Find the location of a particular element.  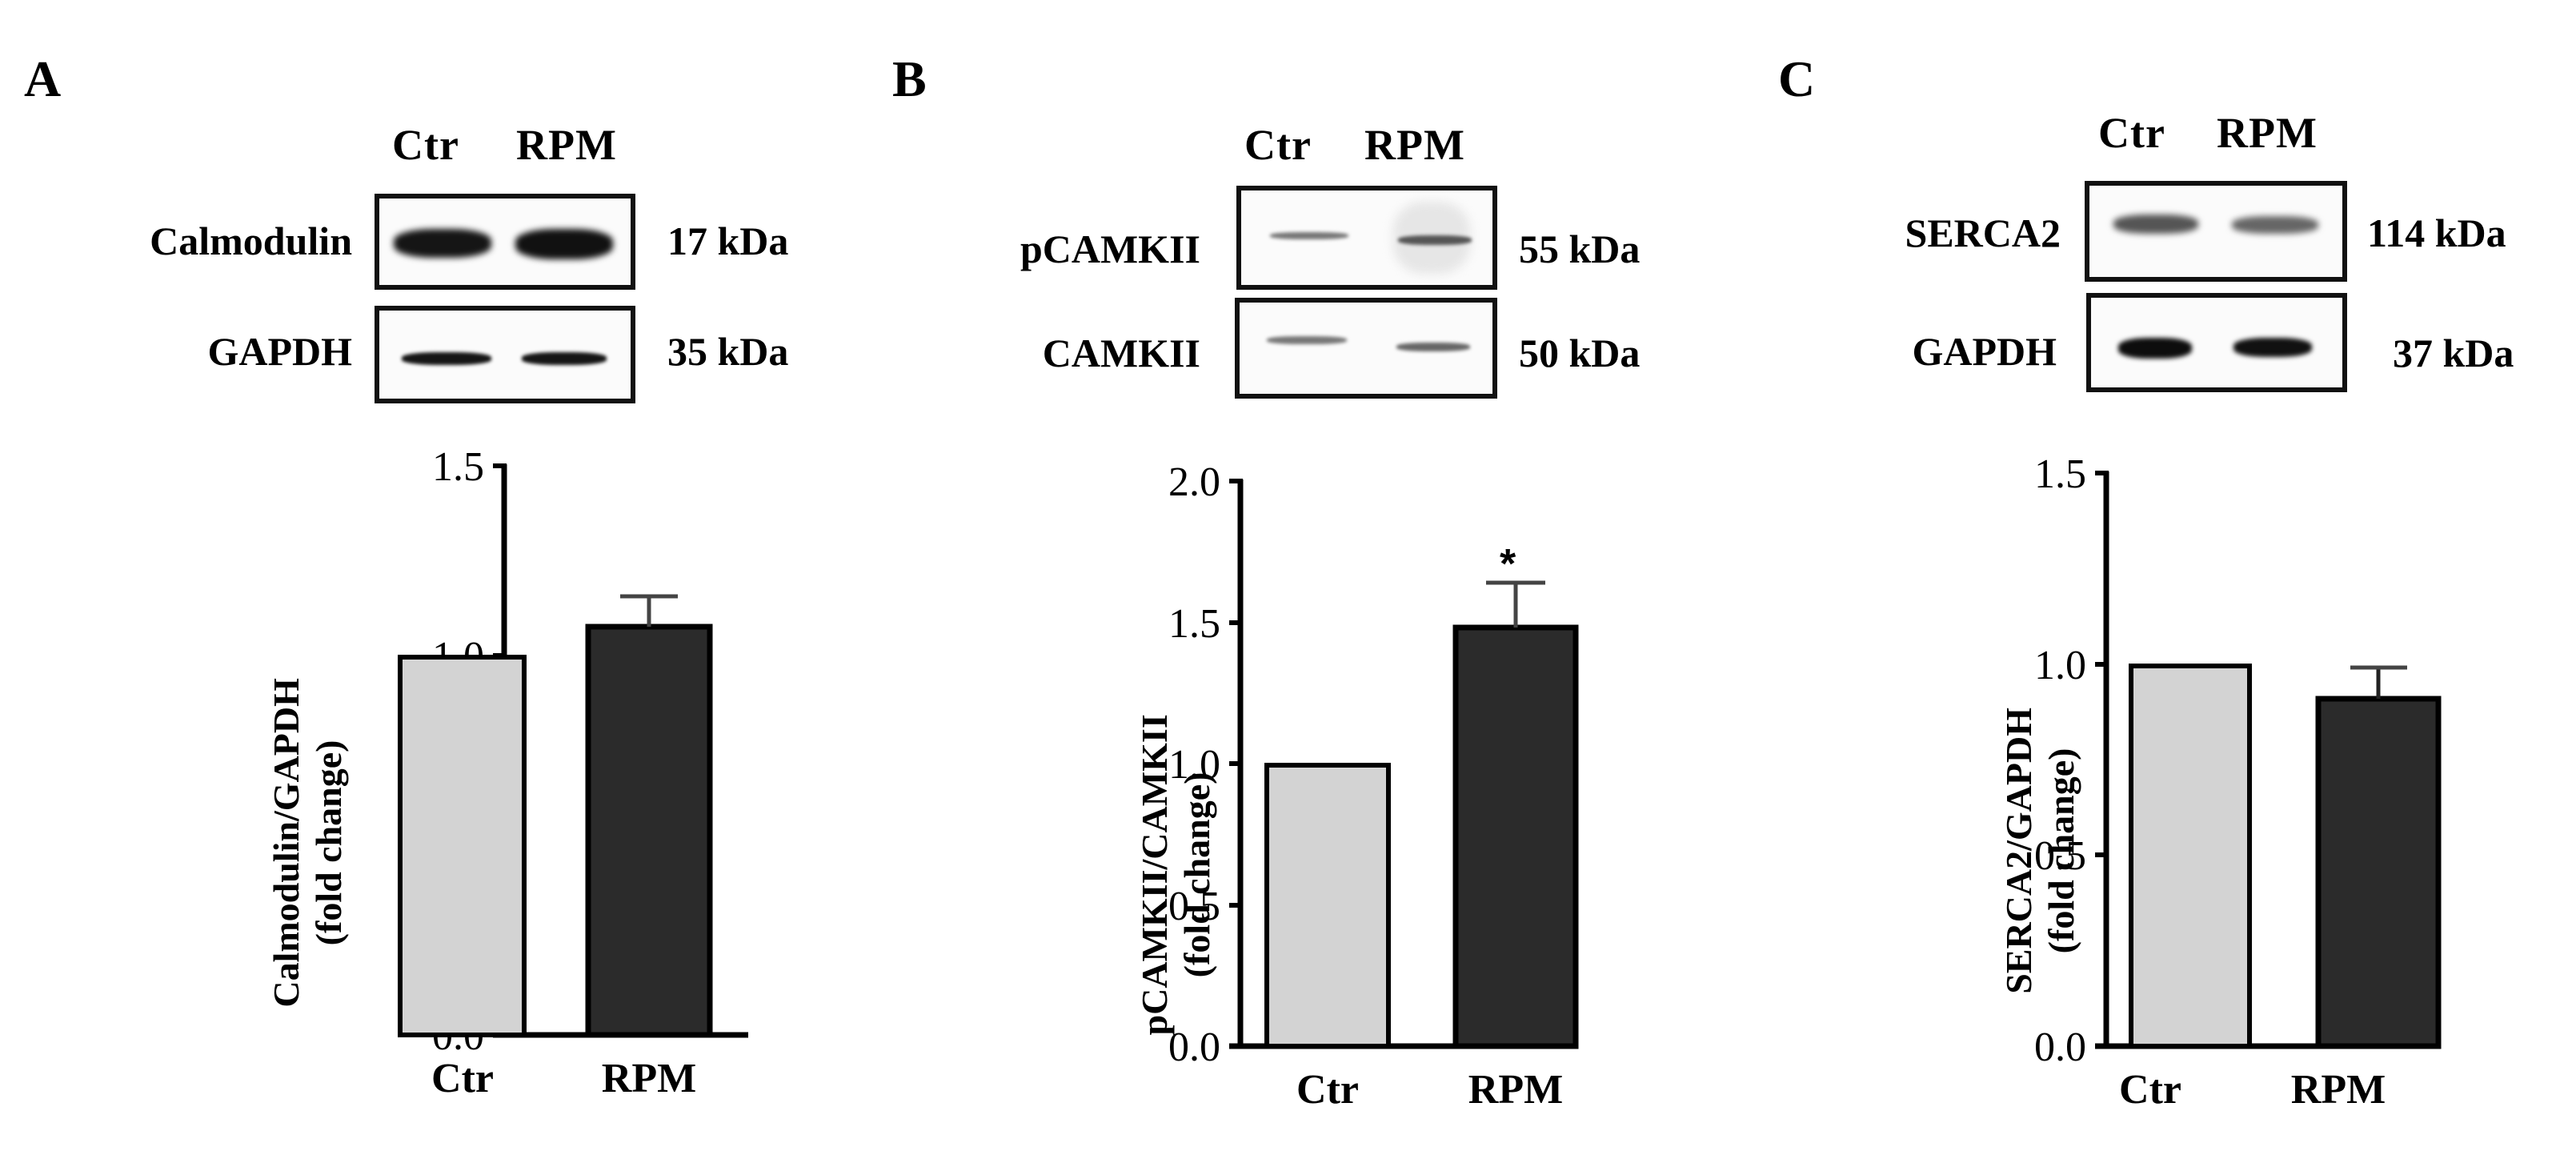

kda-label-35: 35 kDa is located at coordinates (728, 351).